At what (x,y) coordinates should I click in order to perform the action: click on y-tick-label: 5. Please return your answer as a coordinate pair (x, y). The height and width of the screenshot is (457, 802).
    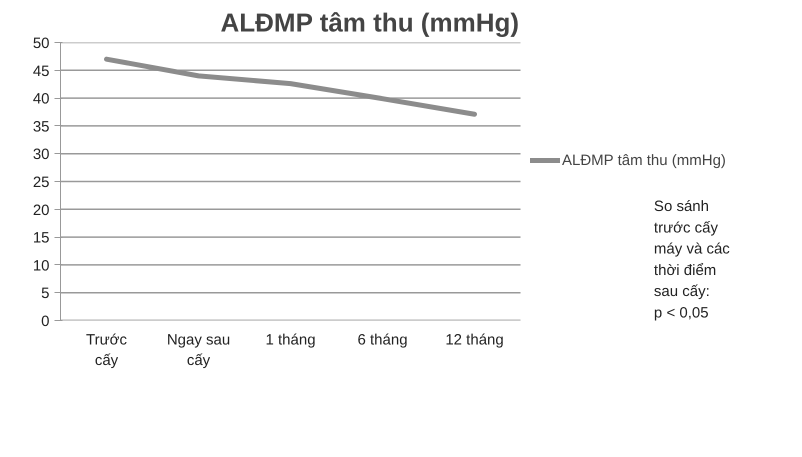
    Looking at the image, I should click on (45, 293).